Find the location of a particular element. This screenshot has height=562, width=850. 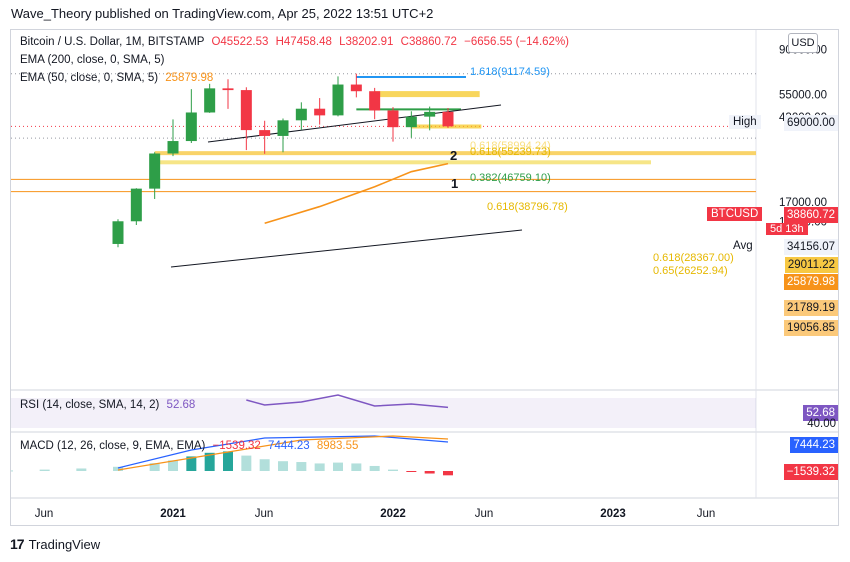

brand-name: TradingView is located at coordinates (64, 544).